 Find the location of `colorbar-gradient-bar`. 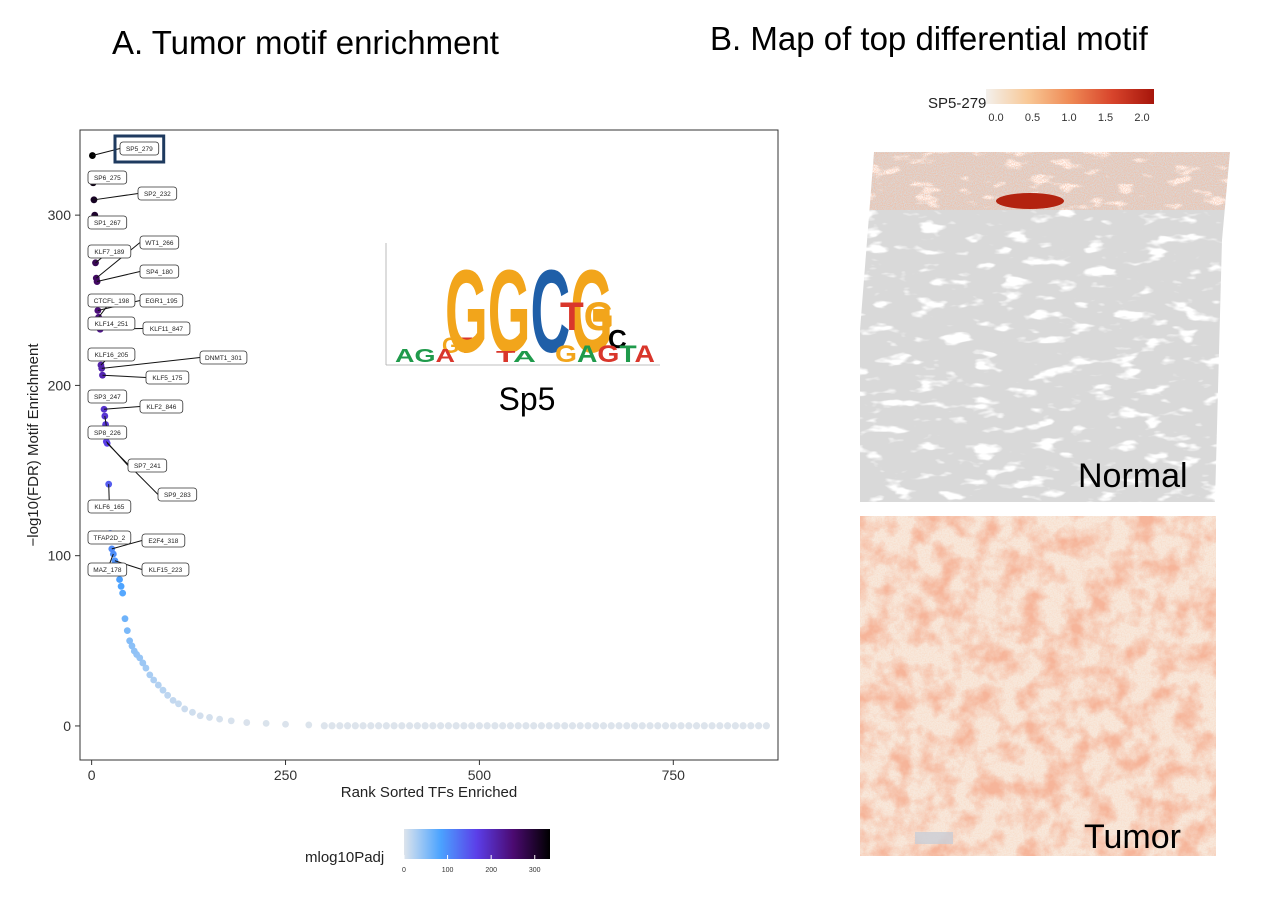

colorbar-gradient-bar is located at coordinates (477, 844).